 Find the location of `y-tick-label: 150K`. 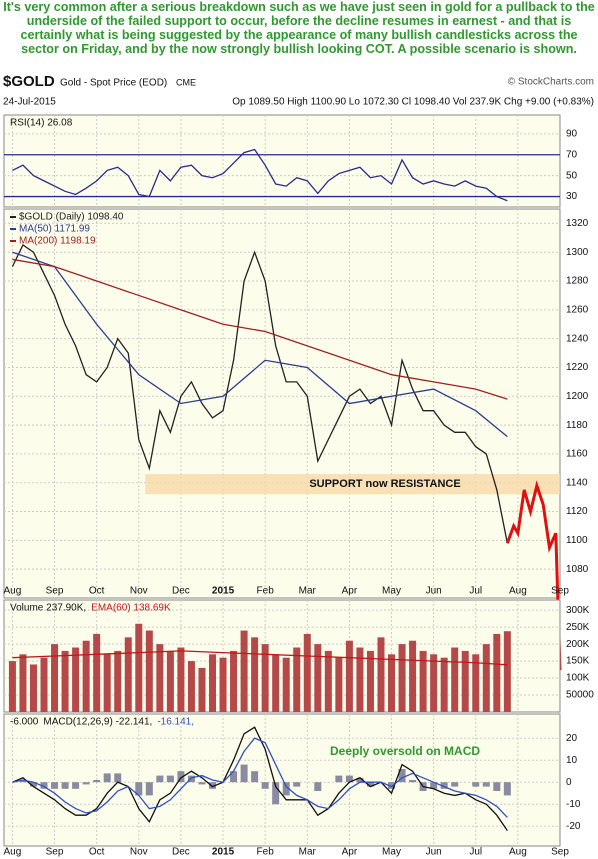

y-tick-label: 150K is located at coordinates (578, 661).